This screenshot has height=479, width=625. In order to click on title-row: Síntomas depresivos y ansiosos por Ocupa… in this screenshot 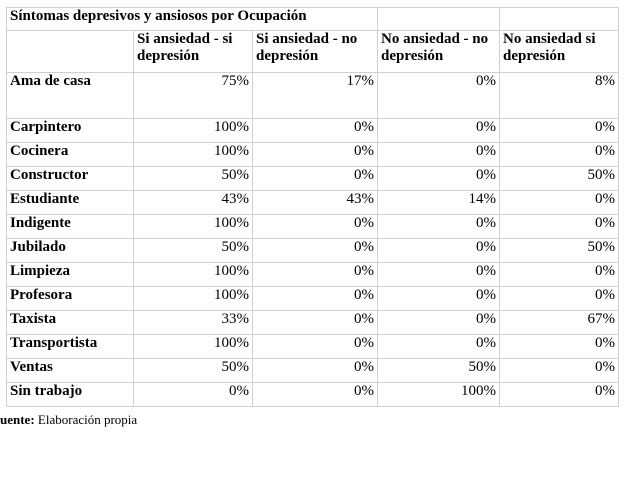, I will do `click(312, 19)`.